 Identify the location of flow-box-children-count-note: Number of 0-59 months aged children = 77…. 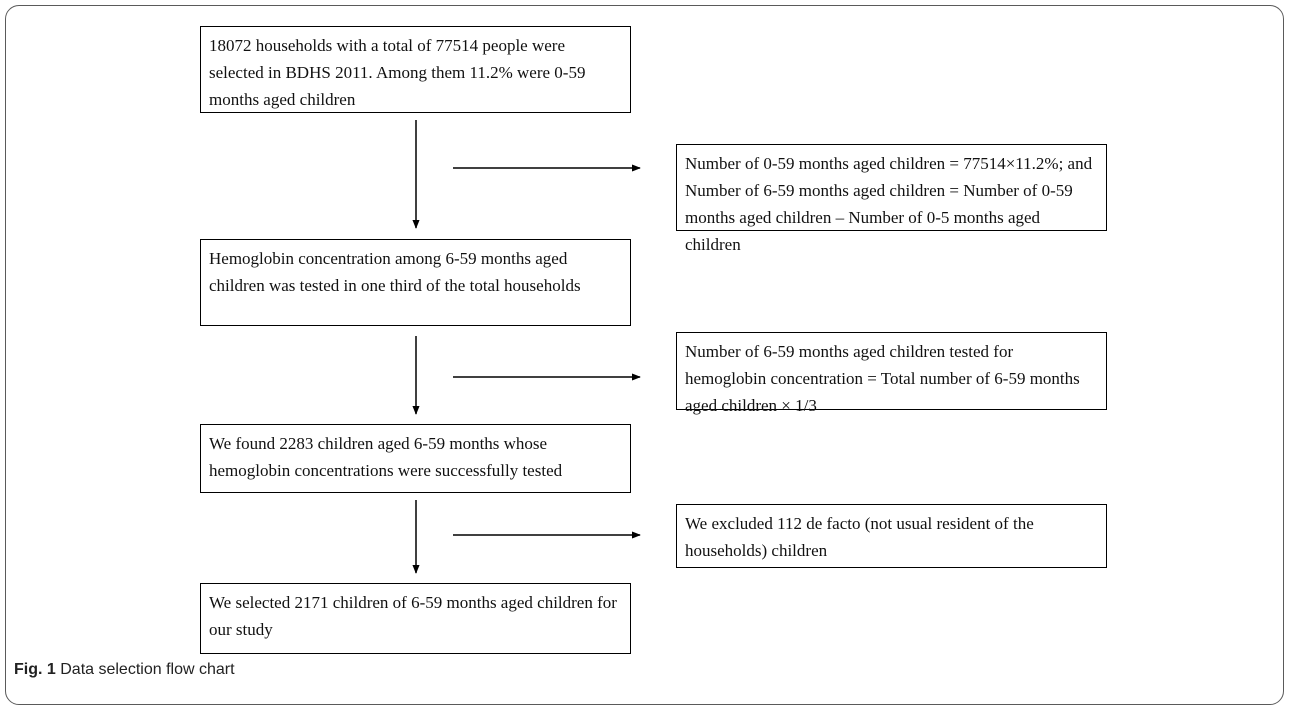
(891, 199).